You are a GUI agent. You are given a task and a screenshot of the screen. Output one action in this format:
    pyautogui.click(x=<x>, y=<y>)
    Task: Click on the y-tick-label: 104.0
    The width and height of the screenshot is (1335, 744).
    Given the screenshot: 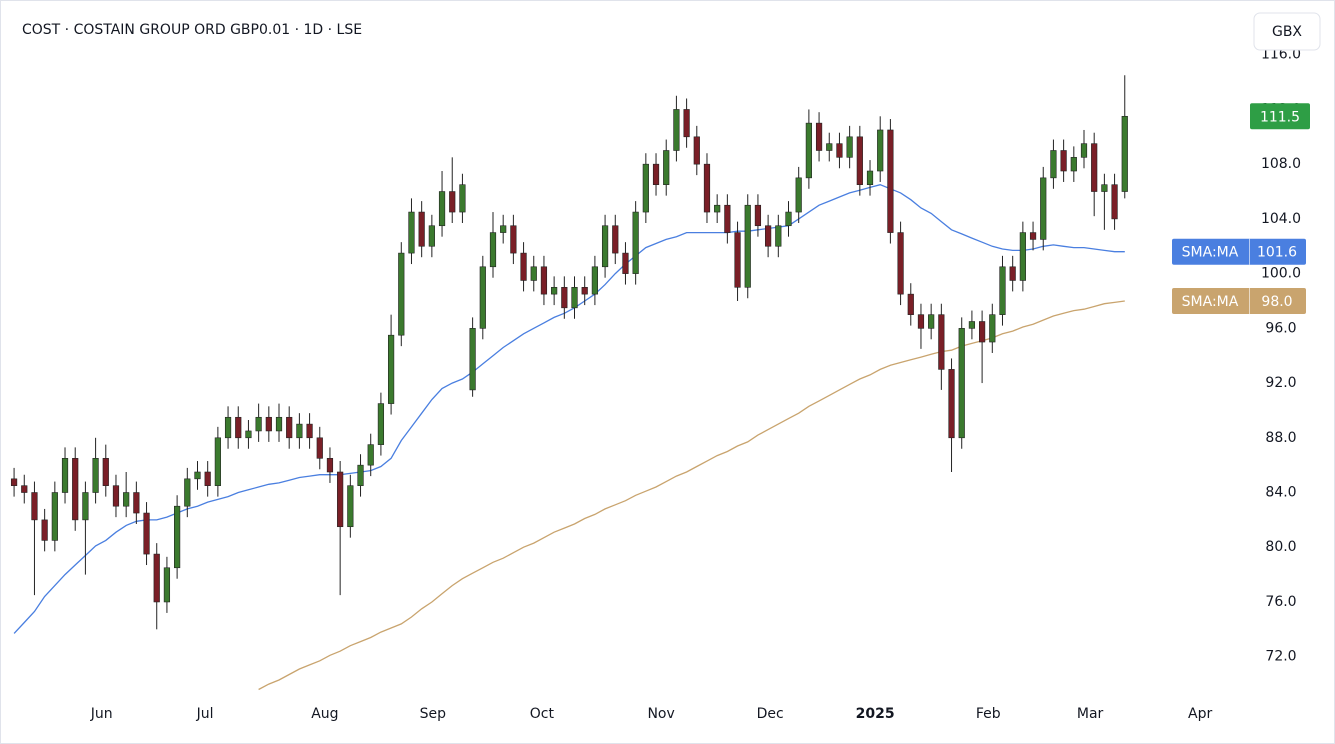 What is the action you would take?
    pyautogui.click(x=1281, y=219)
    